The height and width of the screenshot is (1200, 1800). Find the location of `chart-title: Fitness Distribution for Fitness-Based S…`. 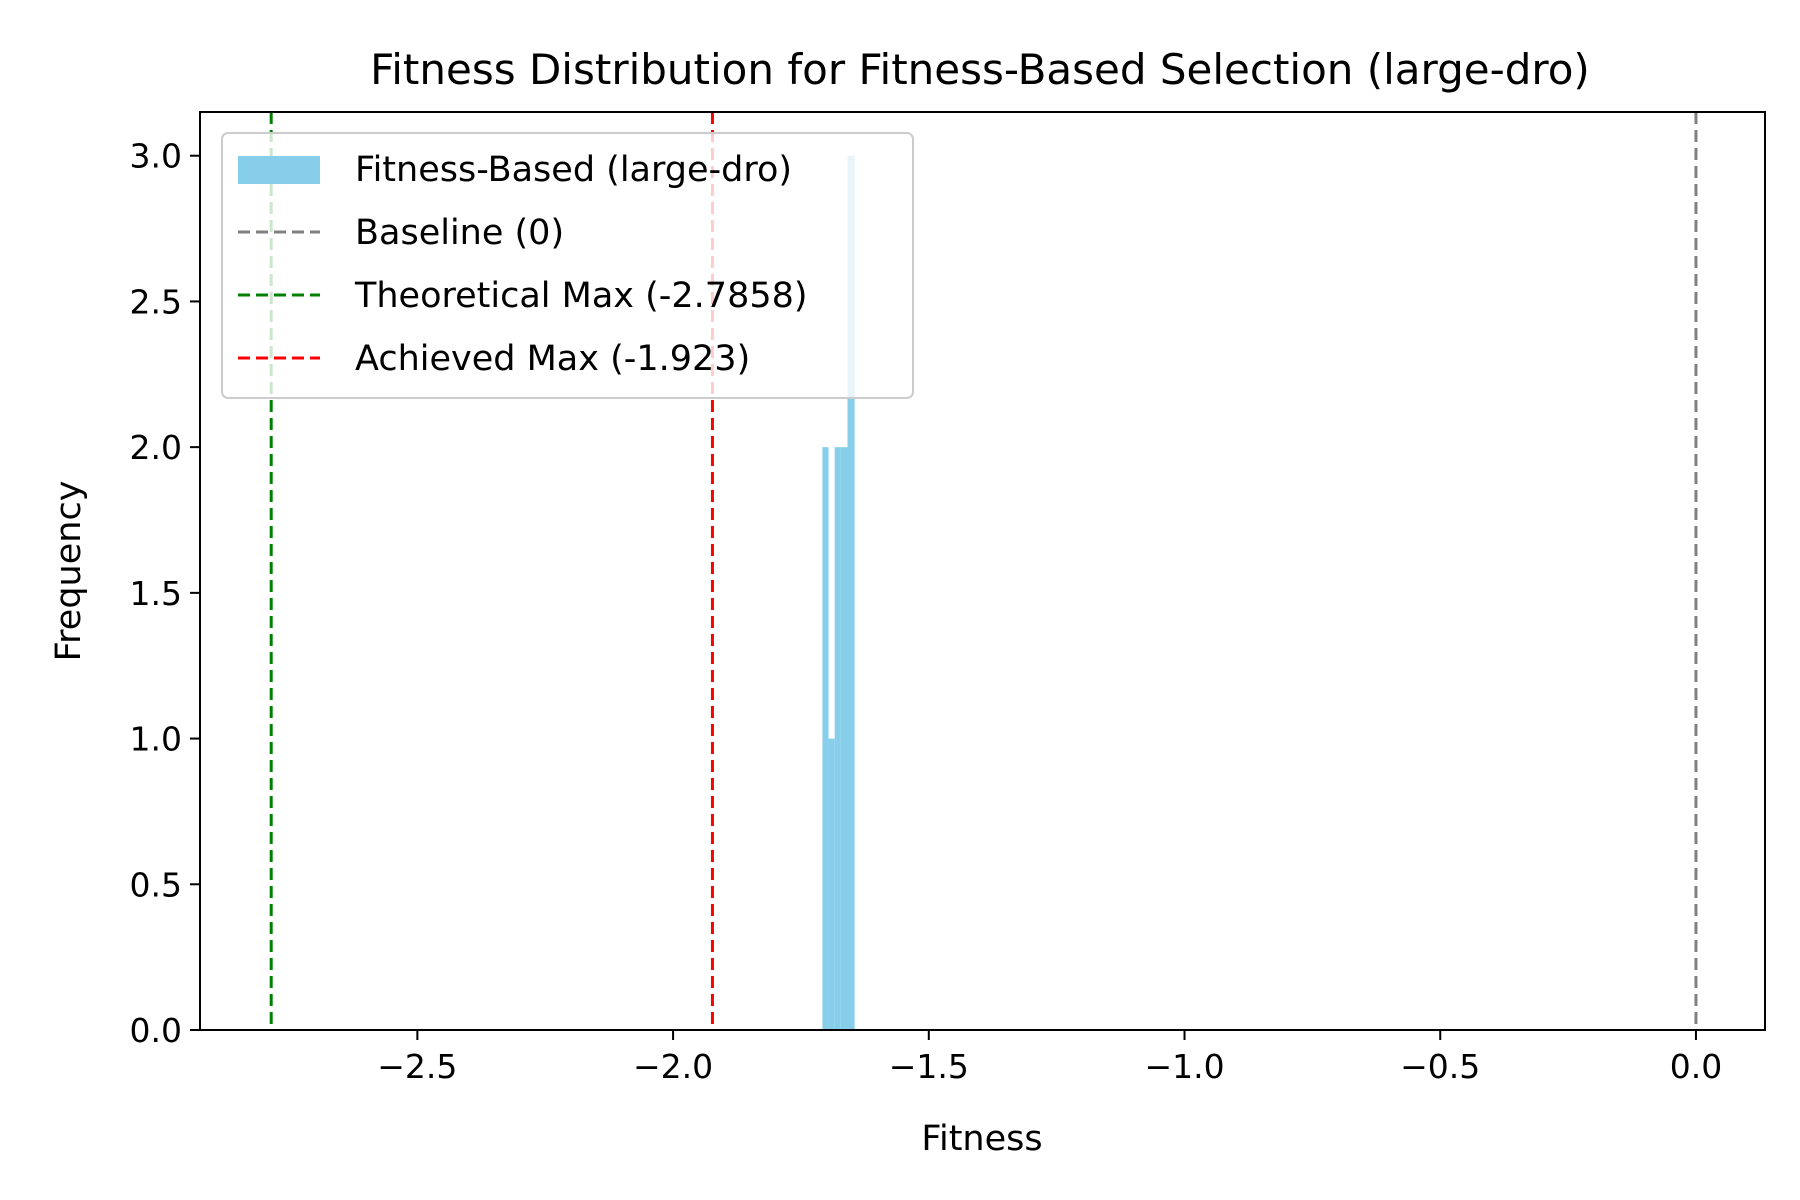

chart-title: Fitness Distribution for Fitness-Based S… is located at coordinates (980, 69).